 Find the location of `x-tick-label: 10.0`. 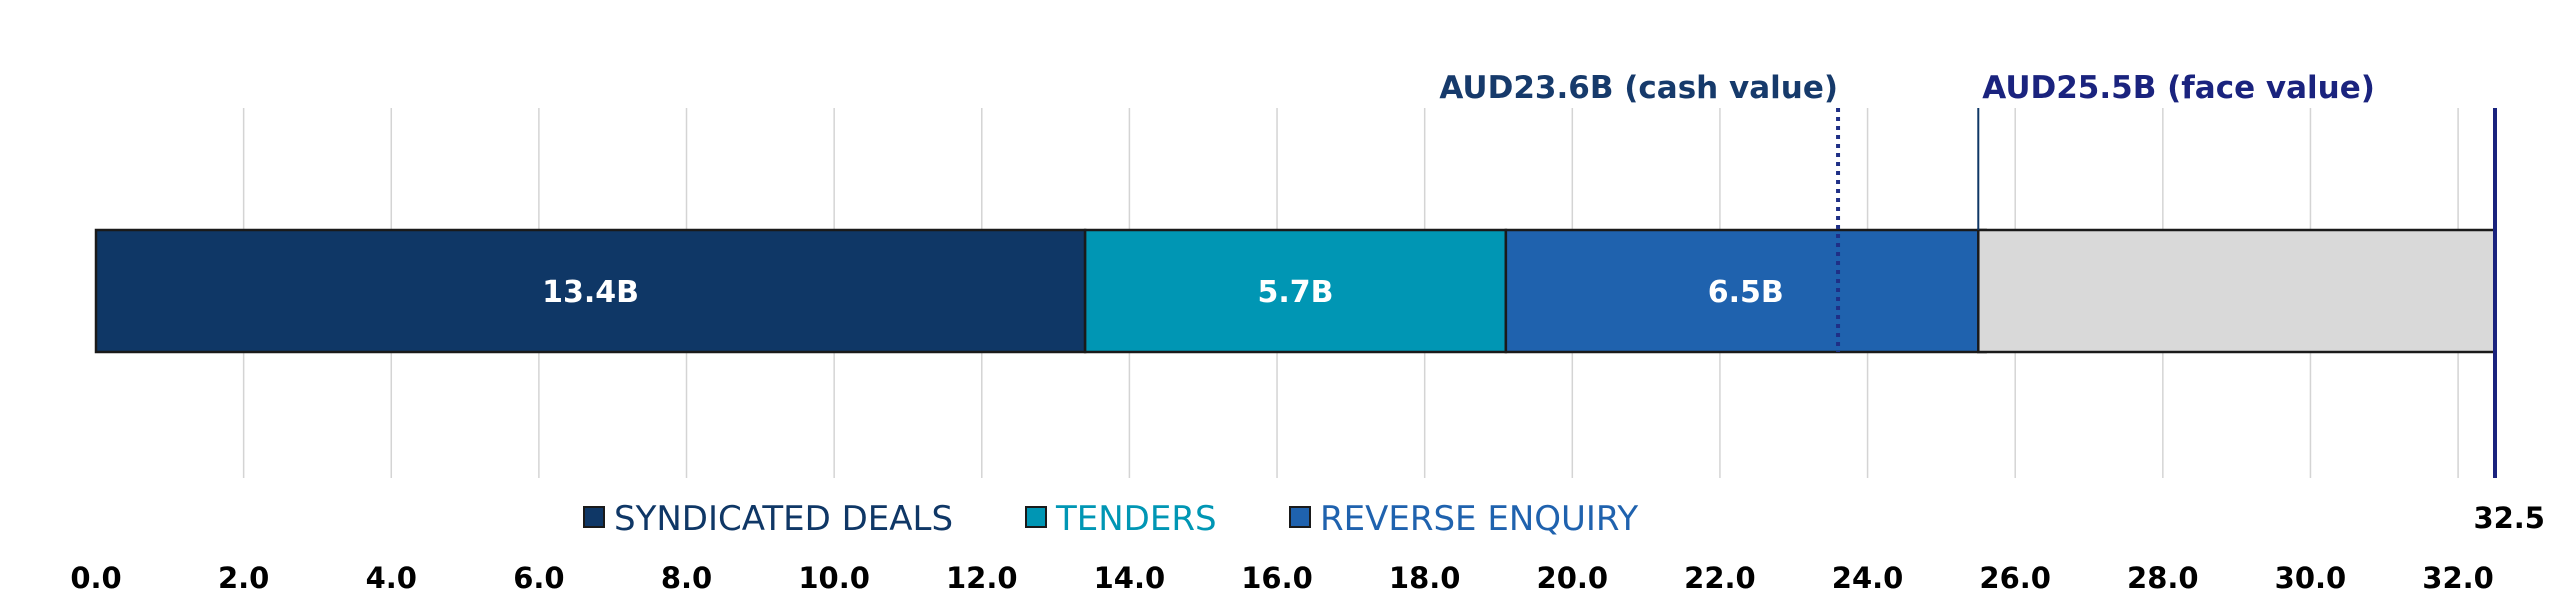

x-tick-label: 10.0 is located at coordinates (834, 578).